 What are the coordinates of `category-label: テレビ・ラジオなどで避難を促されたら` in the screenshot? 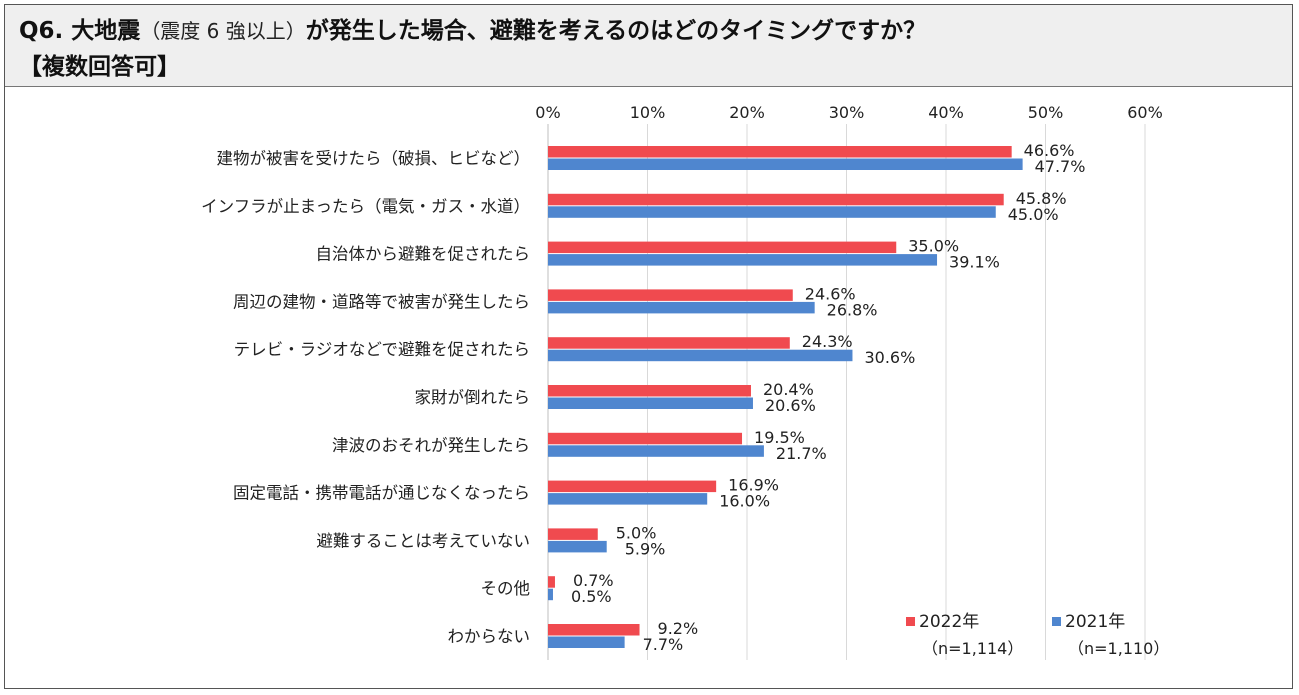 It's located at (382, 349).